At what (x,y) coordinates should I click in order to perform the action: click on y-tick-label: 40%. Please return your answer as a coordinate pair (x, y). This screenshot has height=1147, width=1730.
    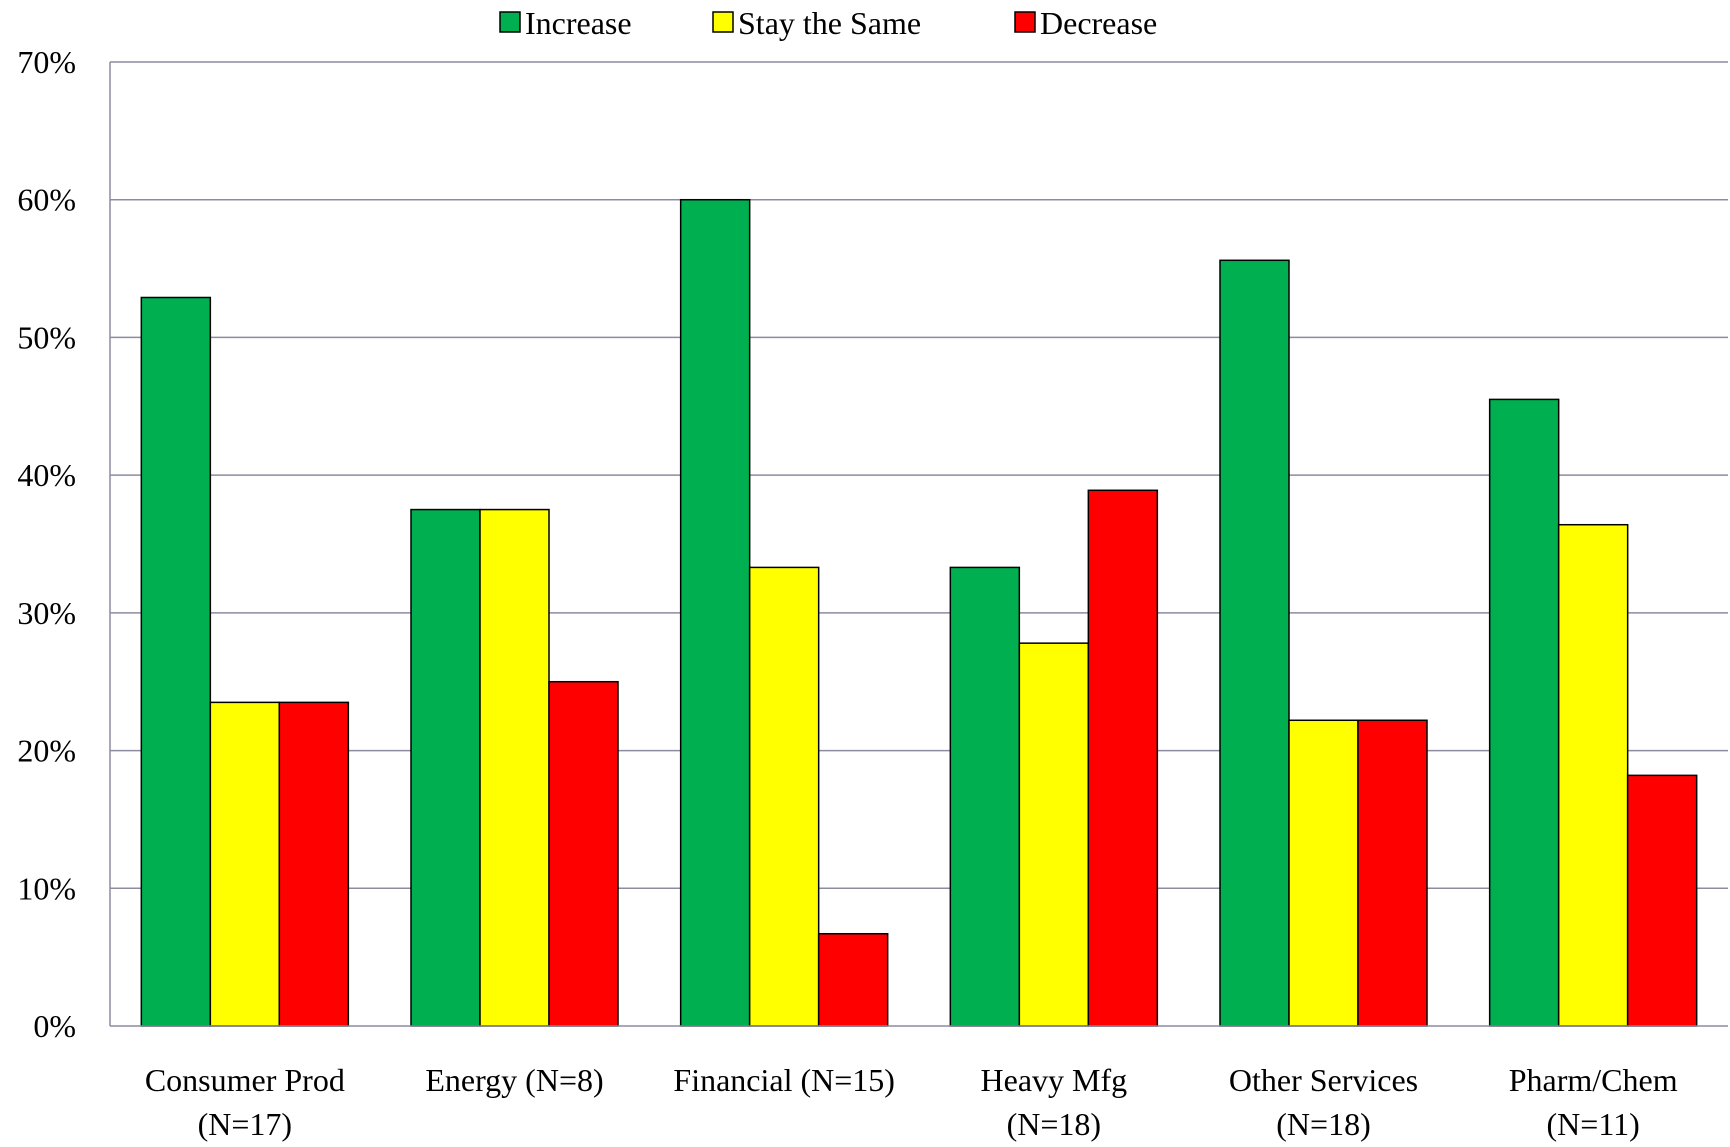
    Looking at the image, I should click on (46, 475).